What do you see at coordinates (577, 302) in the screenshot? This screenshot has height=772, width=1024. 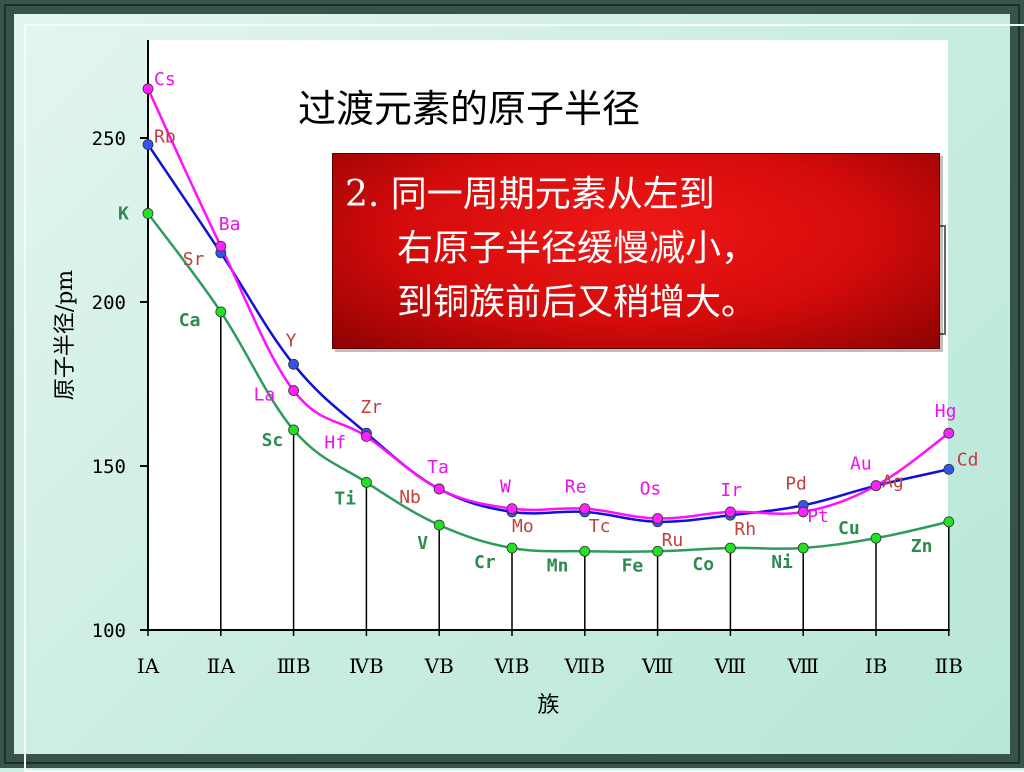 I see `note-line-3: 到铜族前后又稍增大。` at bounding box center [577, 302].